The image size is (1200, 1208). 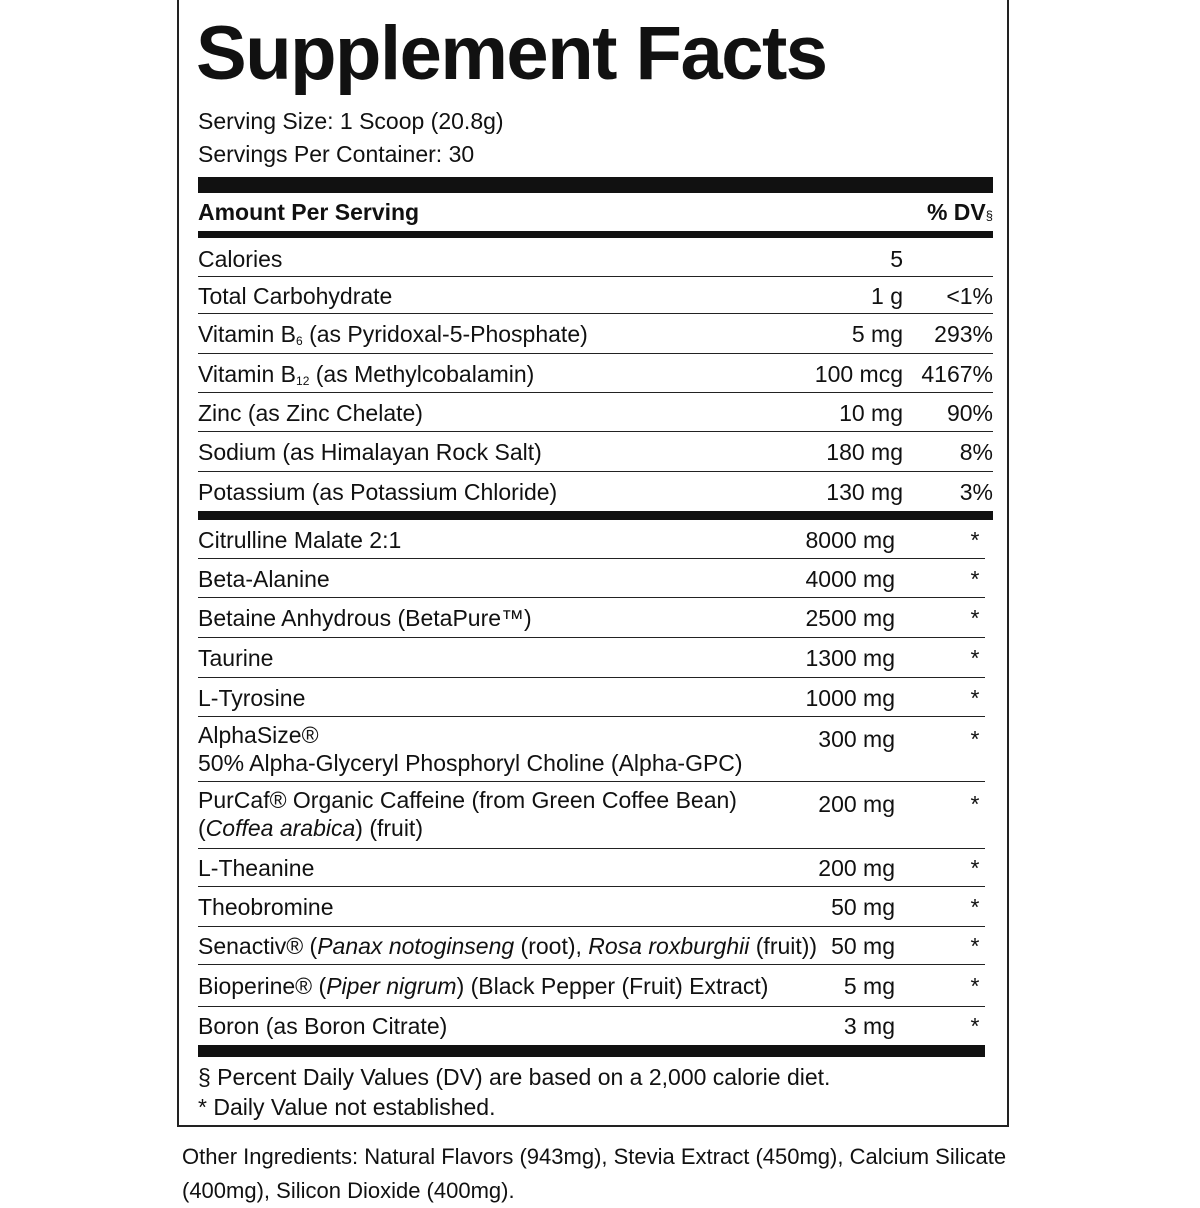 I want to click on ingredient-name: Theobromine, so click(x=266, y=907).